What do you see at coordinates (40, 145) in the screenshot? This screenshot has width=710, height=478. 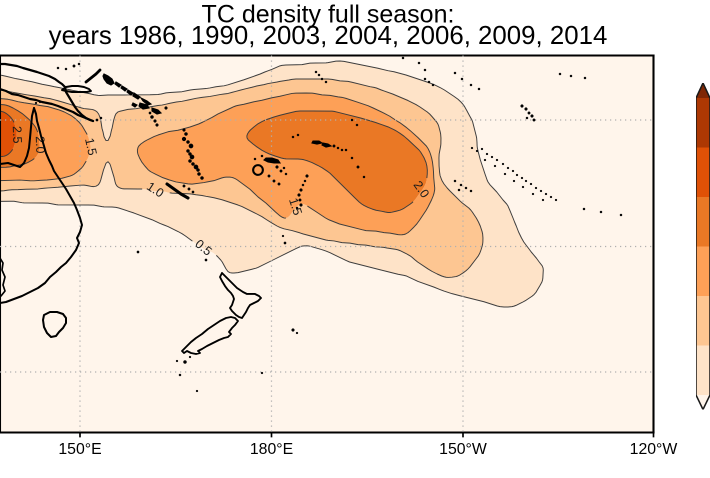 I see `svg-text: 2.0` at bounding box center [40, 145].